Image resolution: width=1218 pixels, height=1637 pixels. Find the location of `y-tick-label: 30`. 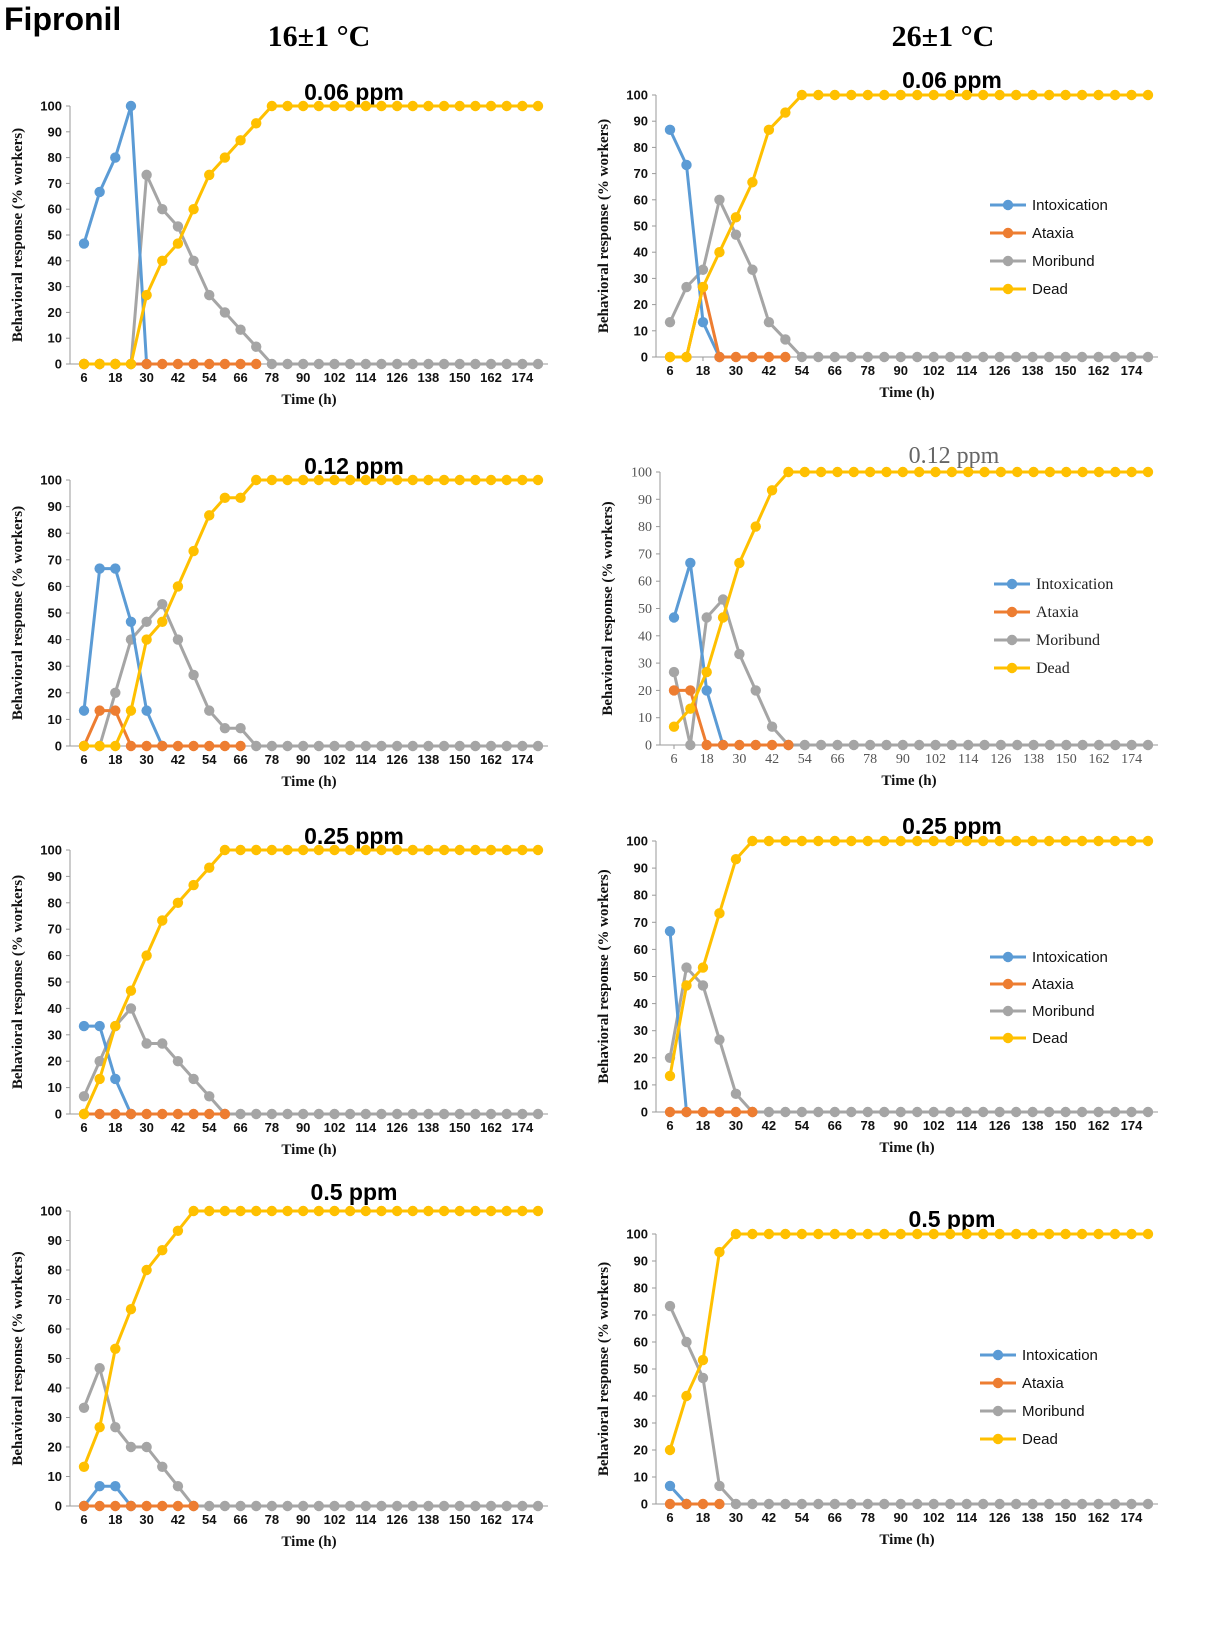

y-tick-label: 30 is located at coordinates (641, 1423).